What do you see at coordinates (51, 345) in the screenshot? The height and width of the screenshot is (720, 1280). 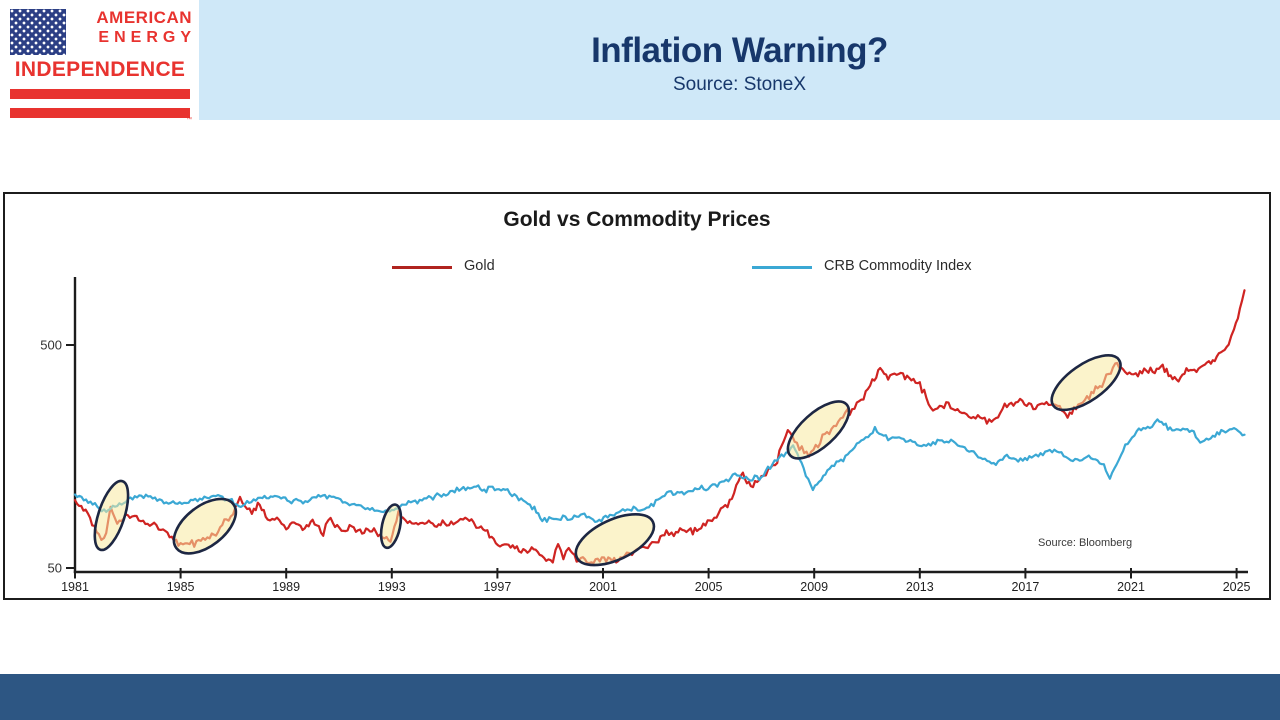 I see `y-tick-label: 500` at bounding box center [51, 345].